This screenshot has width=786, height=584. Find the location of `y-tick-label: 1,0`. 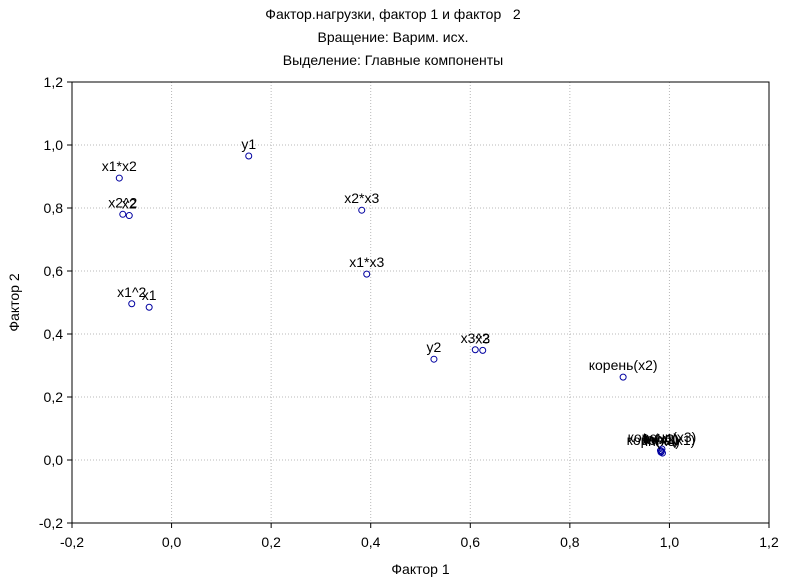

y-tick-label: 1,0 is located at coordinates (54, 145).